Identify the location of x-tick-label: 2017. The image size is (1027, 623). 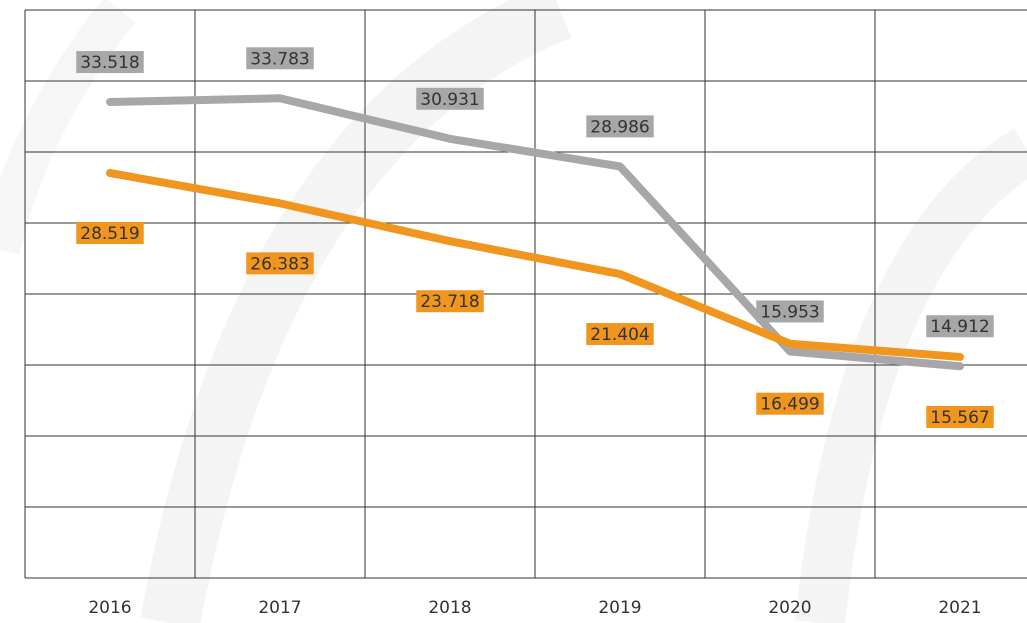
(279, 608).